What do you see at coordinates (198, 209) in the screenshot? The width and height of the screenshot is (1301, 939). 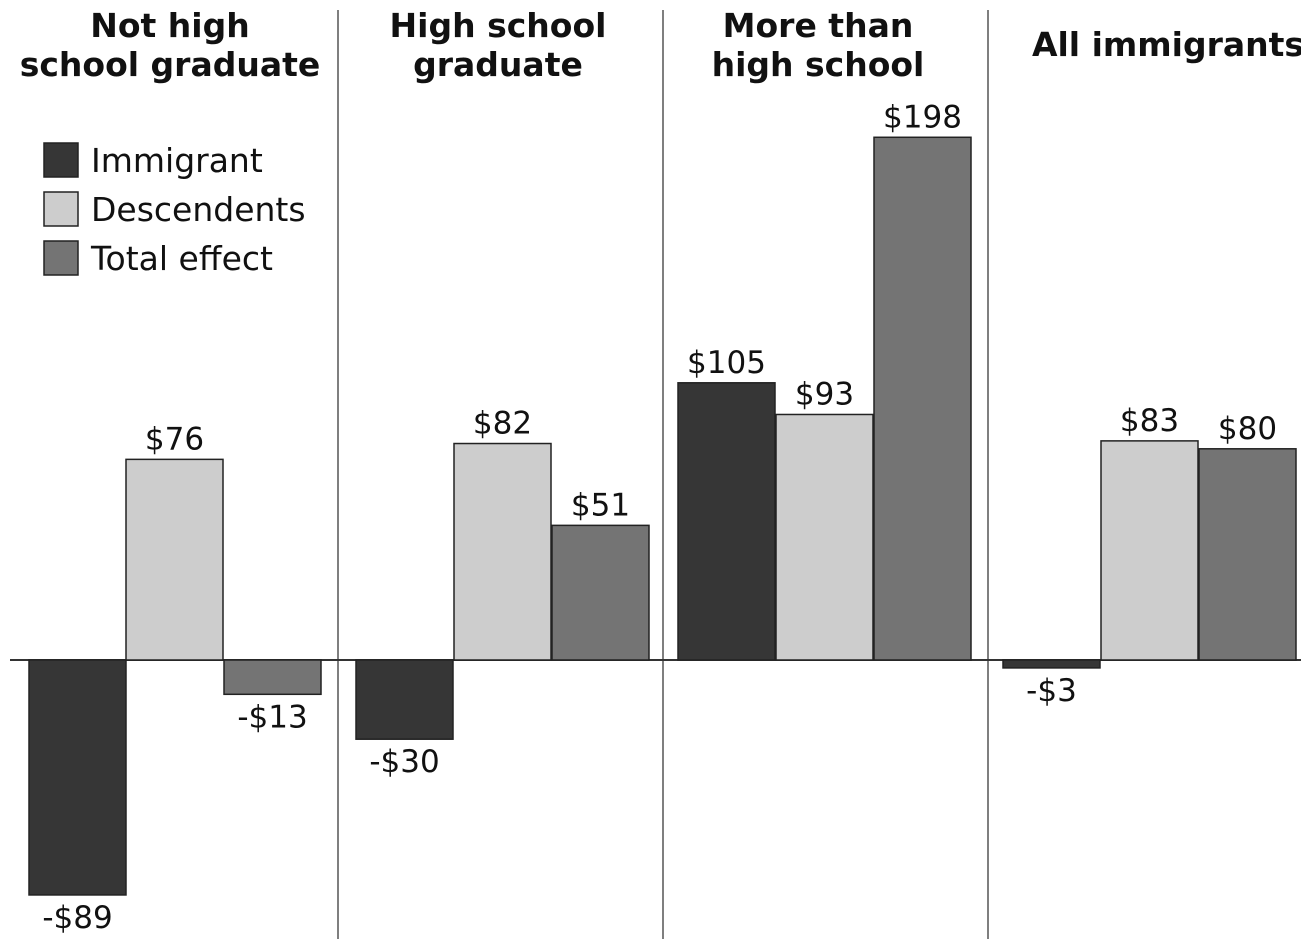 I see `legend-label: Descendents` at bounding box center [198, 209].